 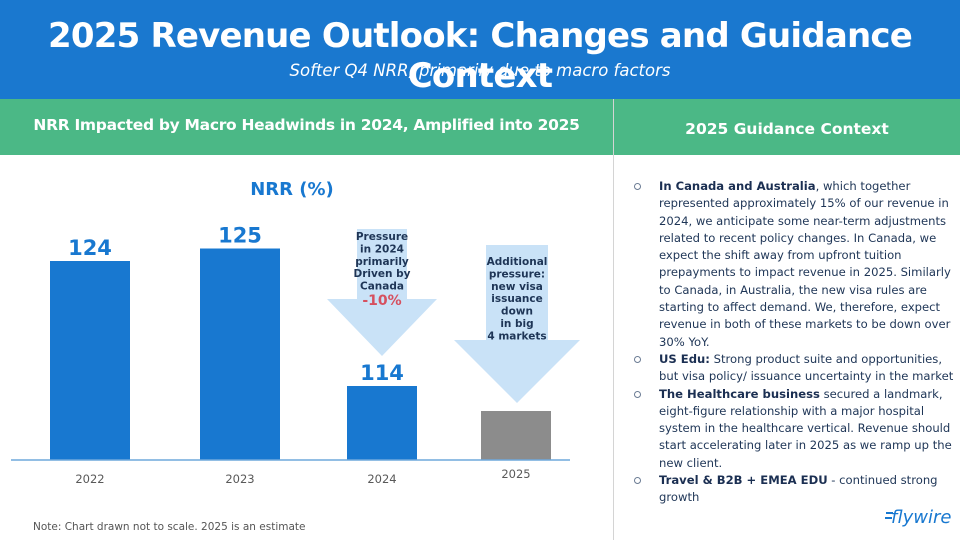 What do you see at coordinates (382, 262) in the screenshot?
I see `annotation-text: primarily` at bounding box center [382, 262].